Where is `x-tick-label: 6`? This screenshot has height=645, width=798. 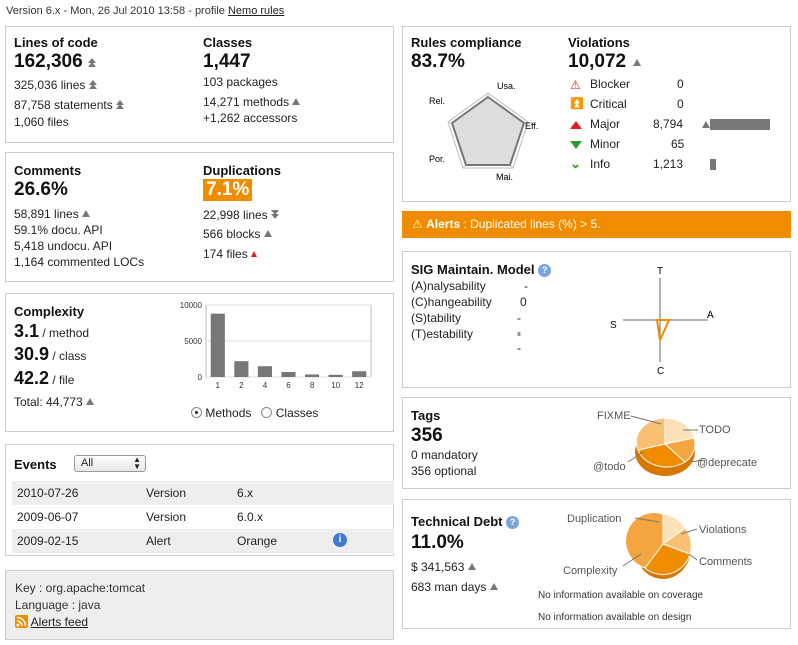
x-tick-label: 6 is located at coordinates (288, 385).